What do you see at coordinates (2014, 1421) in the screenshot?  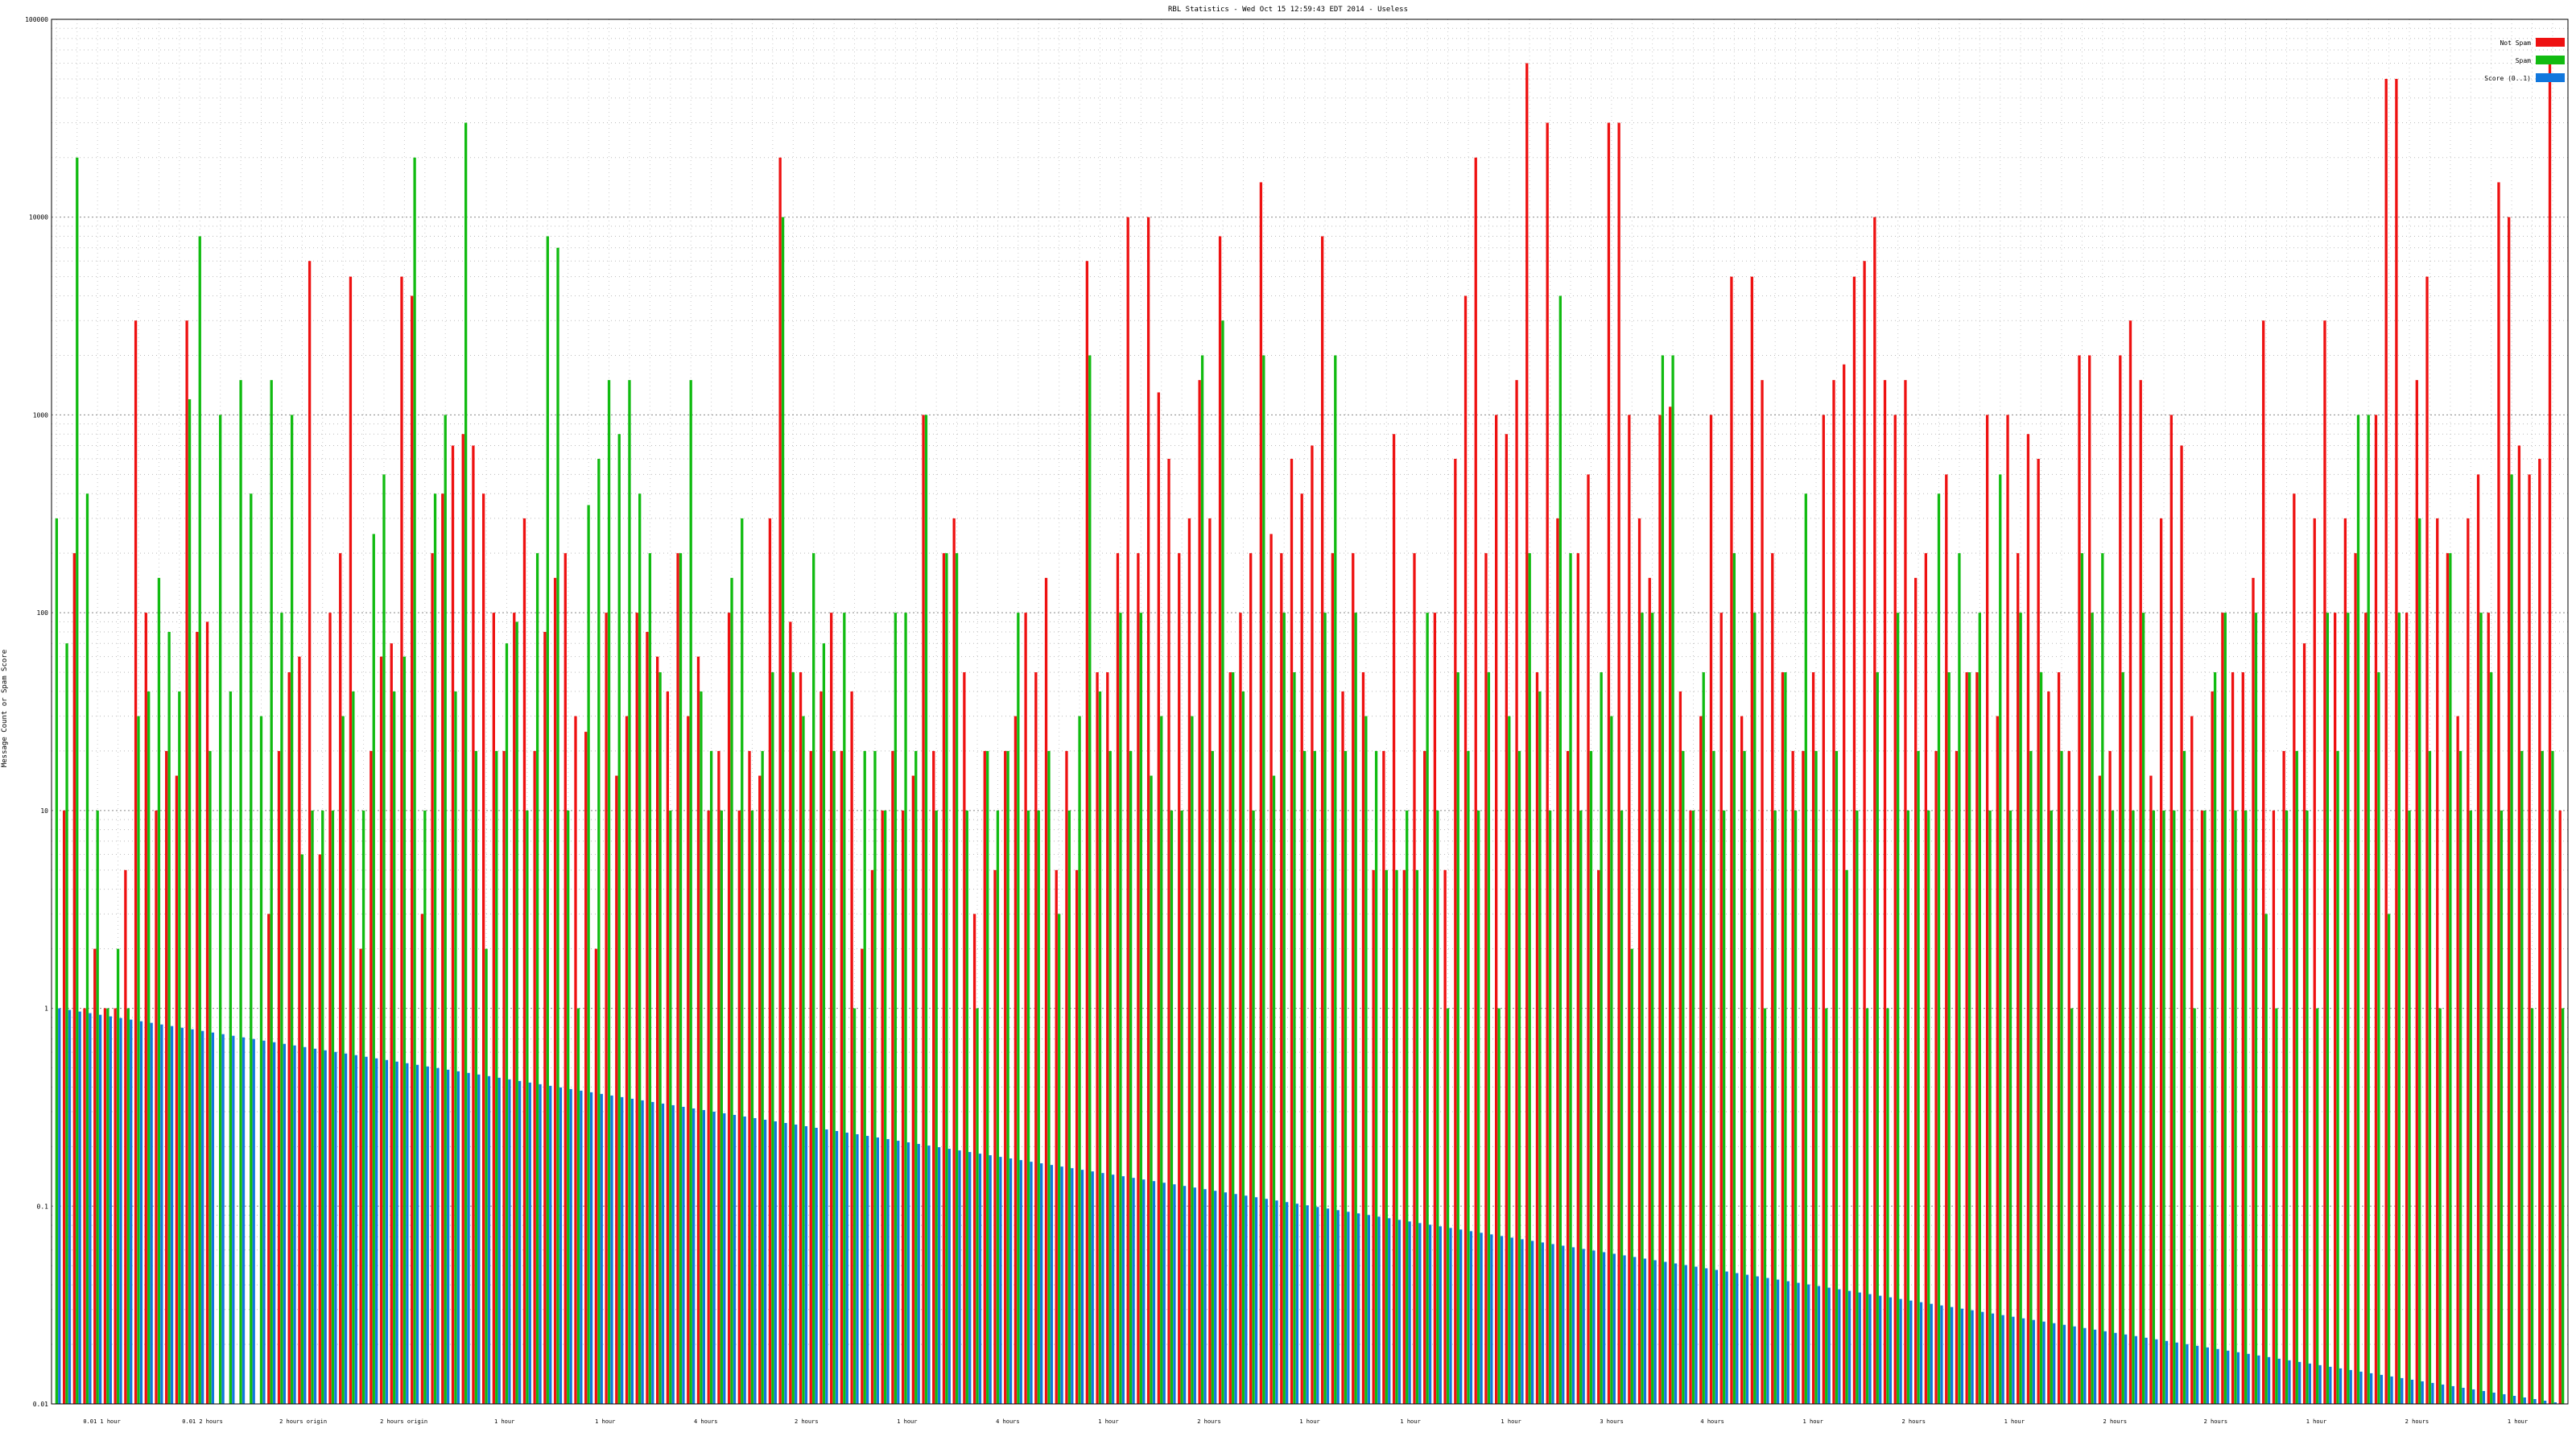 I see `x-category-label: 1 hour` at bounding box center [2014, 1421].